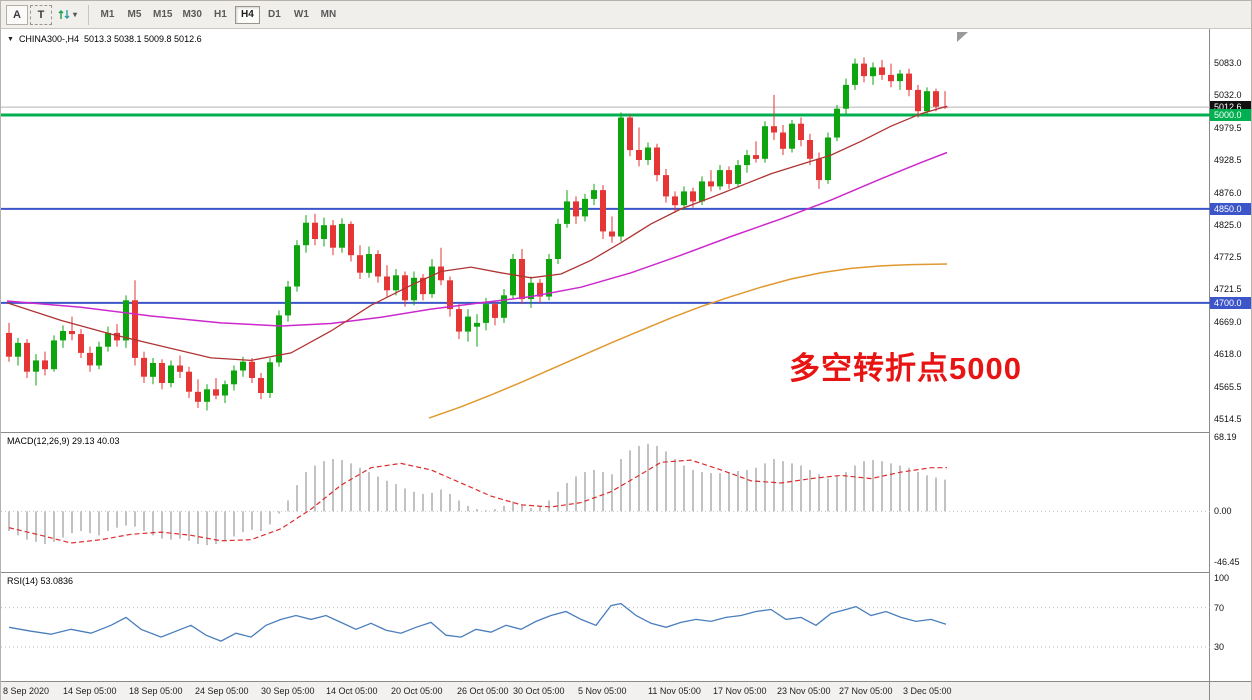 The width and height of the screenshot is (1252, 700). Describe the element at coordinates (1228, 387) in the screenshot. I see `price-axis-label: 4565.5` at that location.